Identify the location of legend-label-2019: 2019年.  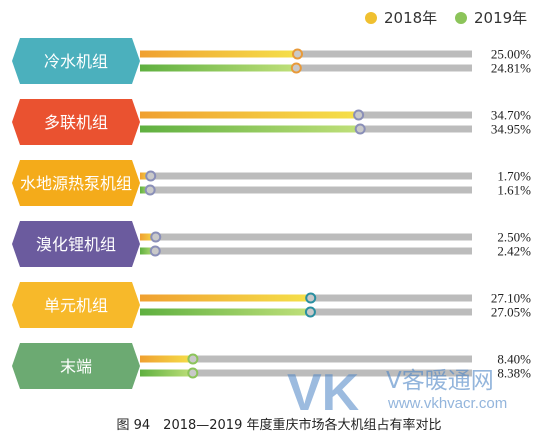
(500, 18).